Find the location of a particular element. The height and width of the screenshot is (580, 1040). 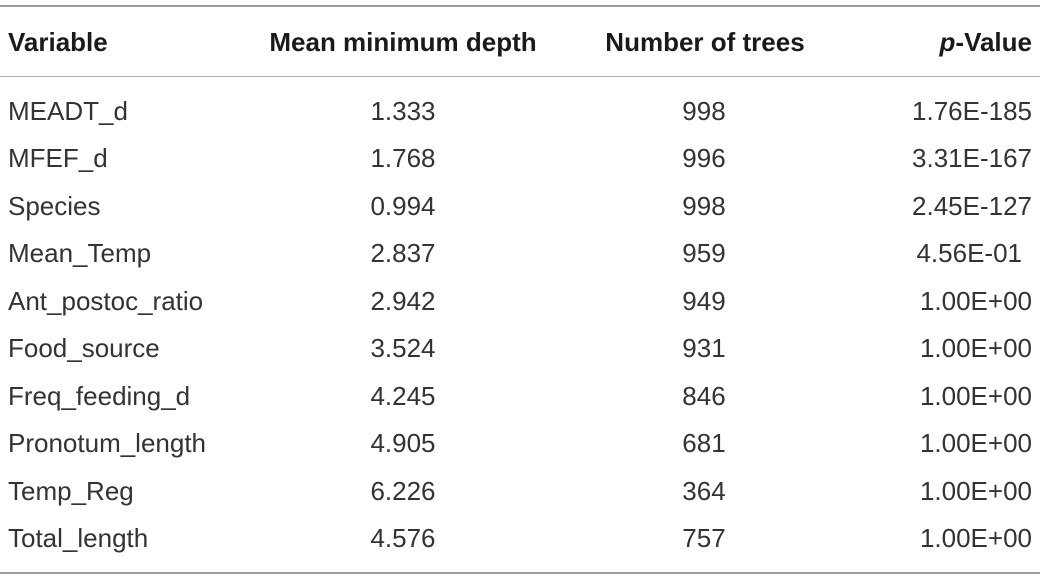

cell-trees: 959 is located at coordinates (704, 253).